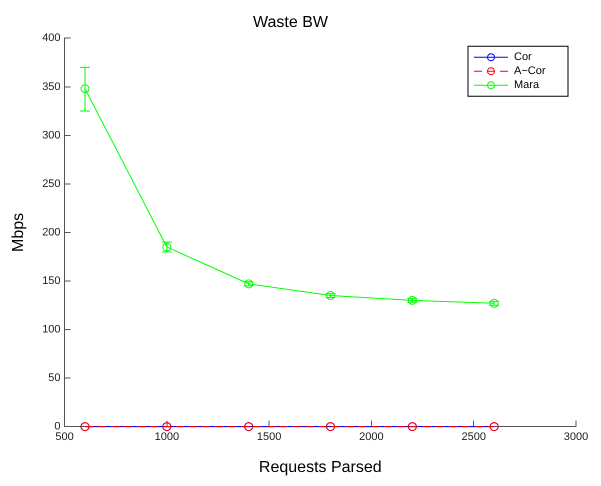 This screenshot has width=601, height=486. Describe the element at coordinates (473, 437) in the screenshot. I see `x-tick-label: 2500` at that location.